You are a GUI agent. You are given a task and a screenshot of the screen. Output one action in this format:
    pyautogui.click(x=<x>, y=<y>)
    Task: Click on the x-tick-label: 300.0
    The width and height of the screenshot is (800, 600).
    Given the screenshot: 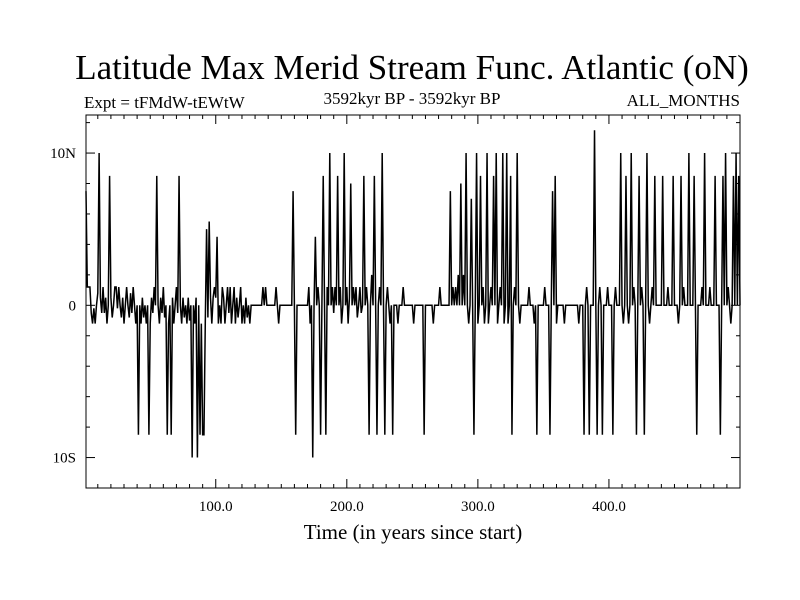 What is the action you would take?
    pyautogui.click(x=478, y=507)
    